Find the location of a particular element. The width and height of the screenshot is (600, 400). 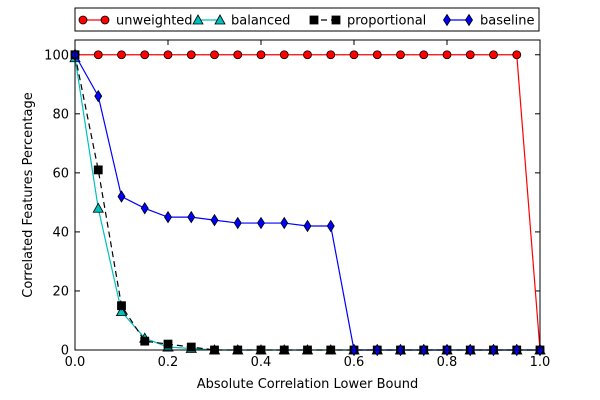

x-tick-label: 1.0 is located at coordinates (540, 362).